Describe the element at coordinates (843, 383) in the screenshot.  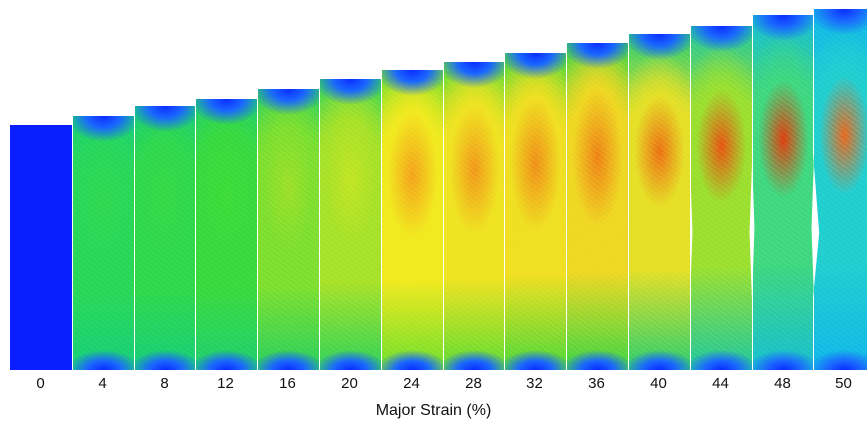
I see `strain-tick-label: 50` at that location.